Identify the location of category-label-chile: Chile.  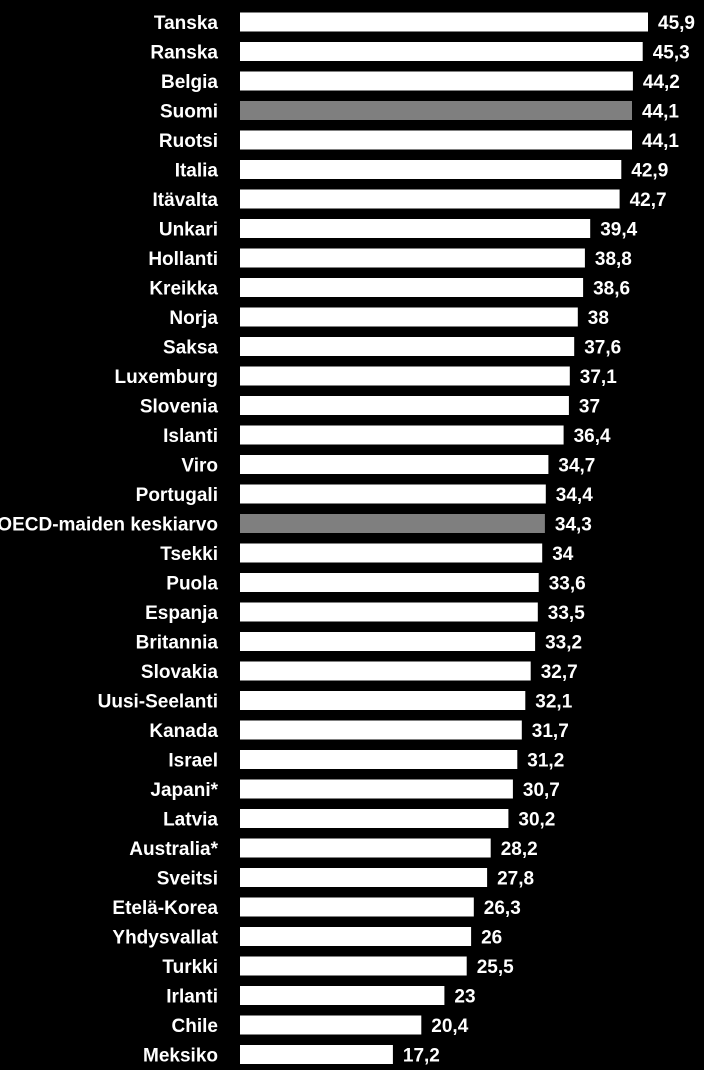
(195, 1026).